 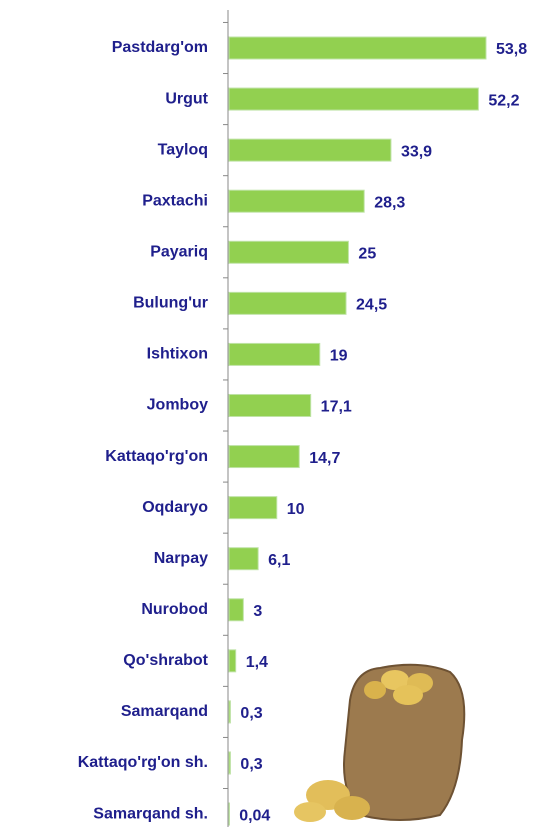 I want to click on value-label: 1,4, so click(x=257, y=662).